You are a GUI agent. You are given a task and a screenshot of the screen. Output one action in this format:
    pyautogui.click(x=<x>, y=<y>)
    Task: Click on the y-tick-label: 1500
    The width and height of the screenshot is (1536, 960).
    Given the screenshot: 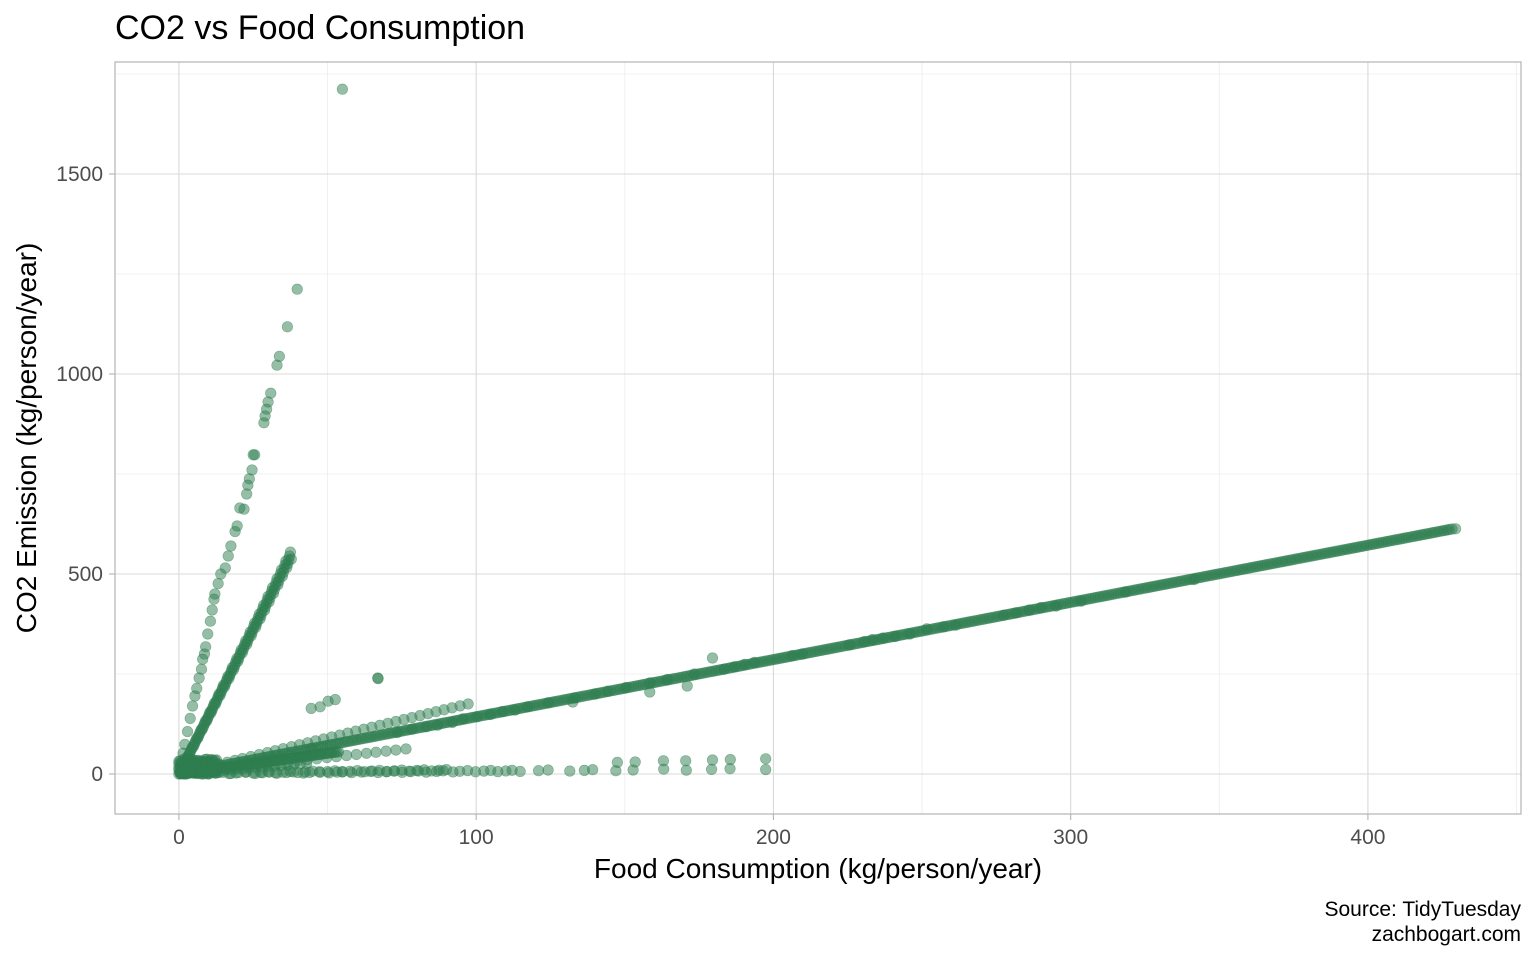 What is the action you would take?
    pyautogui.click(x=79, y=174)
    